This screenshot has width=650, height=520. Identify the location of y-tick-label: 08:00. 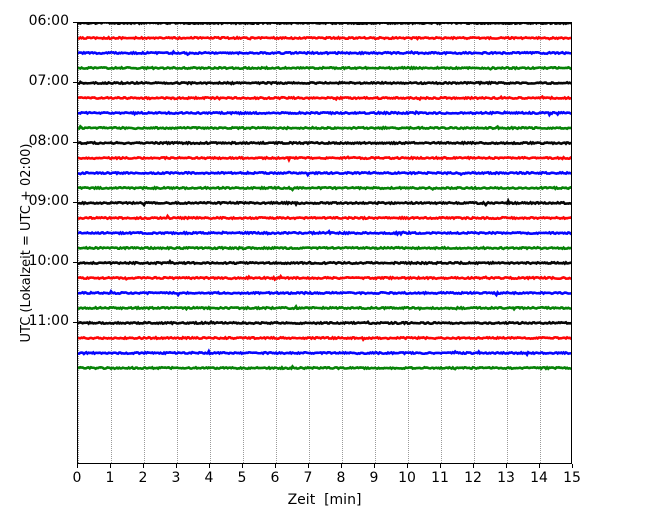
(48, 141).